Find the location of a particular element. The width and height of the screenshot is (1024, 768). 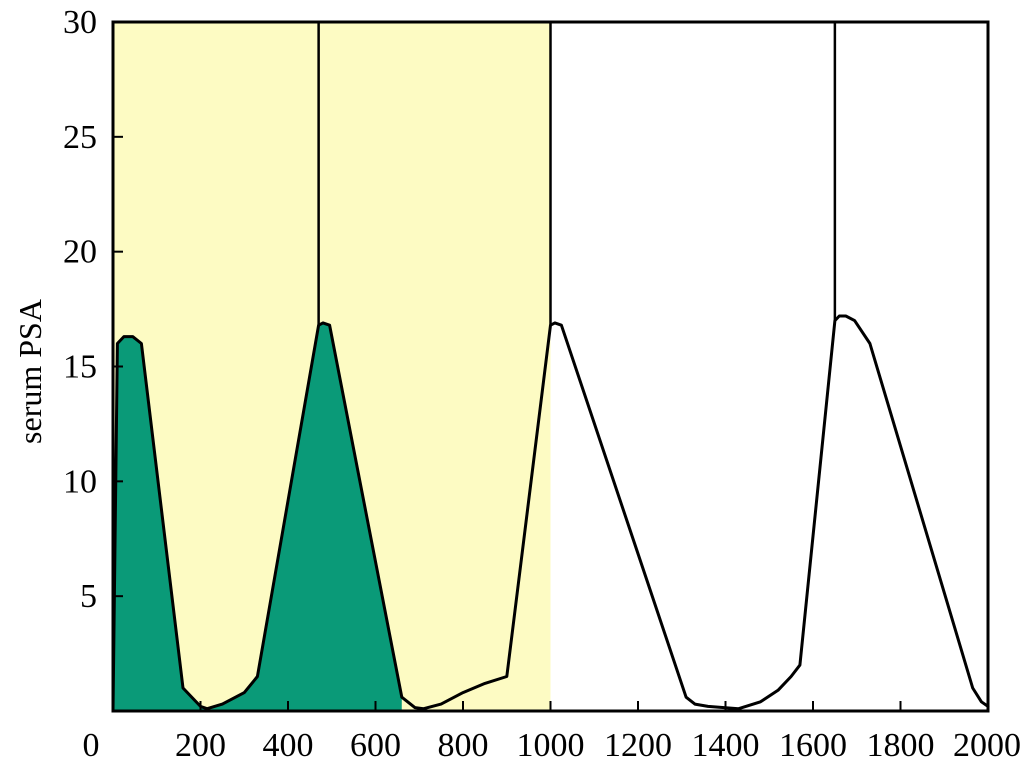

x-tick-label: 0 is located at coordinates (91, 745).